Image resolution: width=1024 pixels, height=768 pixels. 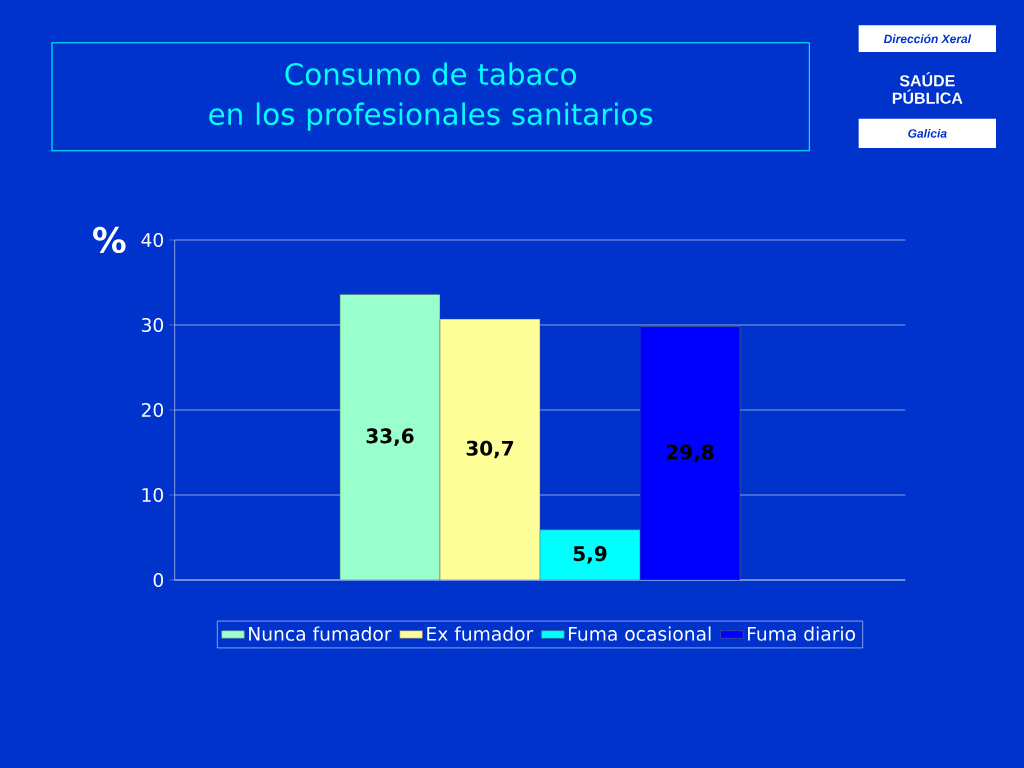 I want to click on legend-label: Fuma ocasional, so click(x=640, y=633).